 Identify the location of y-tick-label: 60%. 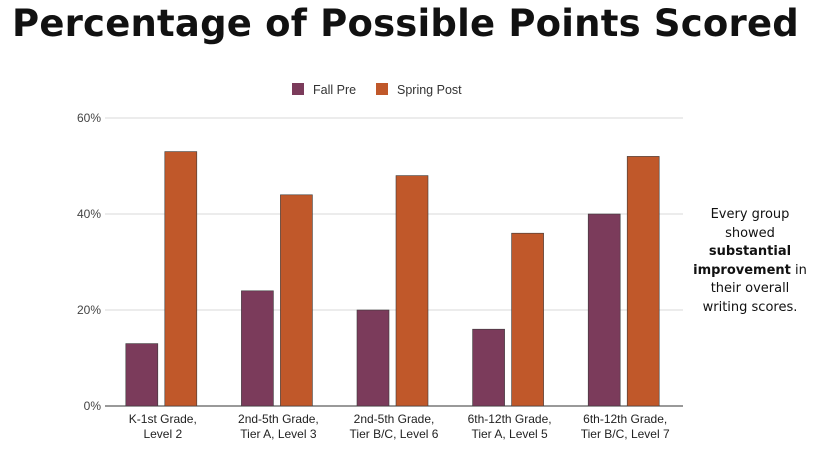
(89, 118).